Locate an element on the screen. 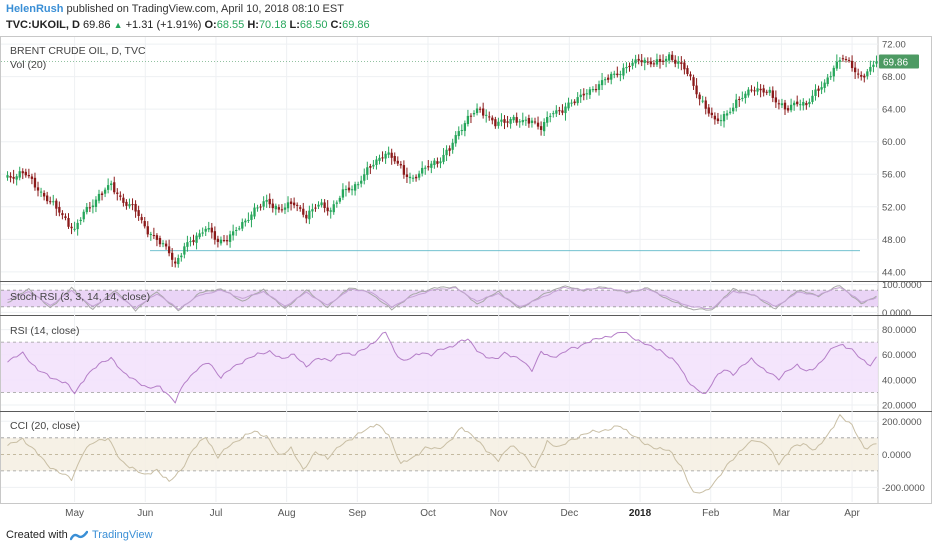 This screenshot has width=932, height=550. y-tick-label: 60.0000 is located at coordinates (899, 355).